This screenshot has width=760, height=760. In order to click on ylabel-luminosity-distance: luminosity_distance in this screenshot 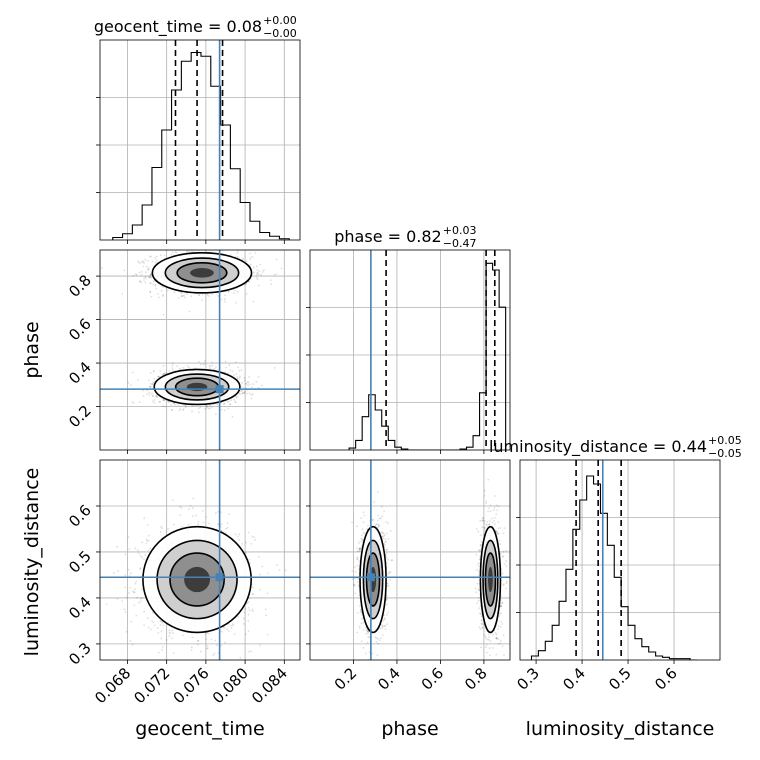, I will do `click(32, 562)`.